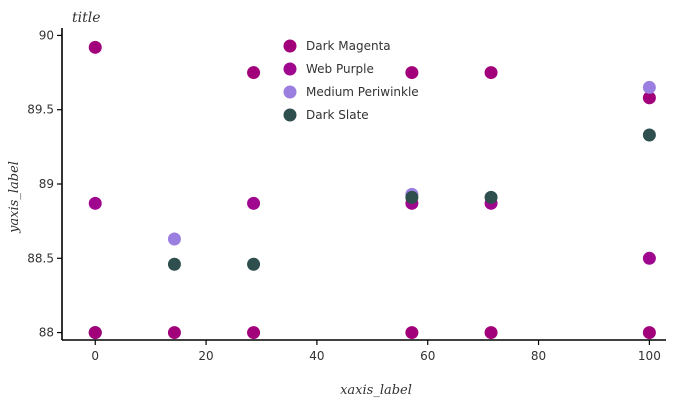 The height and width of the screenshot is (400, 692). I want to click on y-tick-label: 88, so click(46, 333).